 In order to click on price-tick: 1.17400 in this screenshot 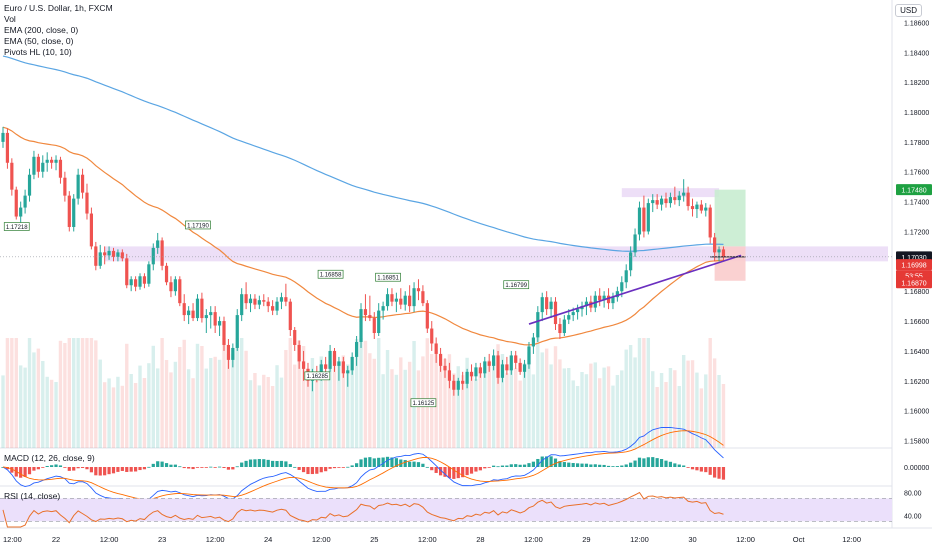, I will do `click(916, 203)`.